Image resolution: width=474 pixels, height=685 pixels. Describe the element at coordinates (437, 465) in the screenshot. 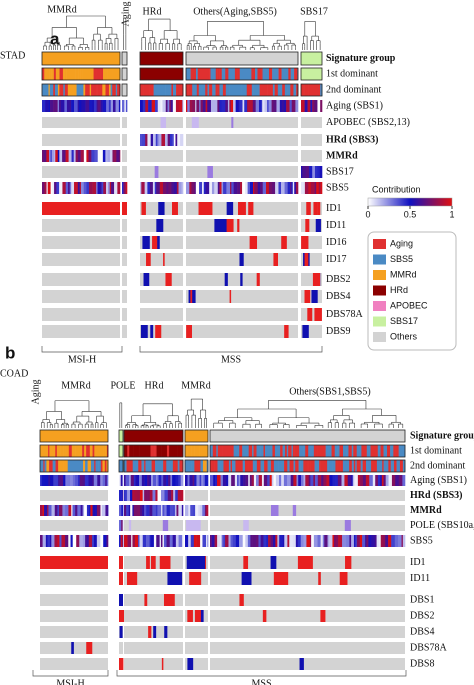

I see `row-label: 2nd dominant` at that location.